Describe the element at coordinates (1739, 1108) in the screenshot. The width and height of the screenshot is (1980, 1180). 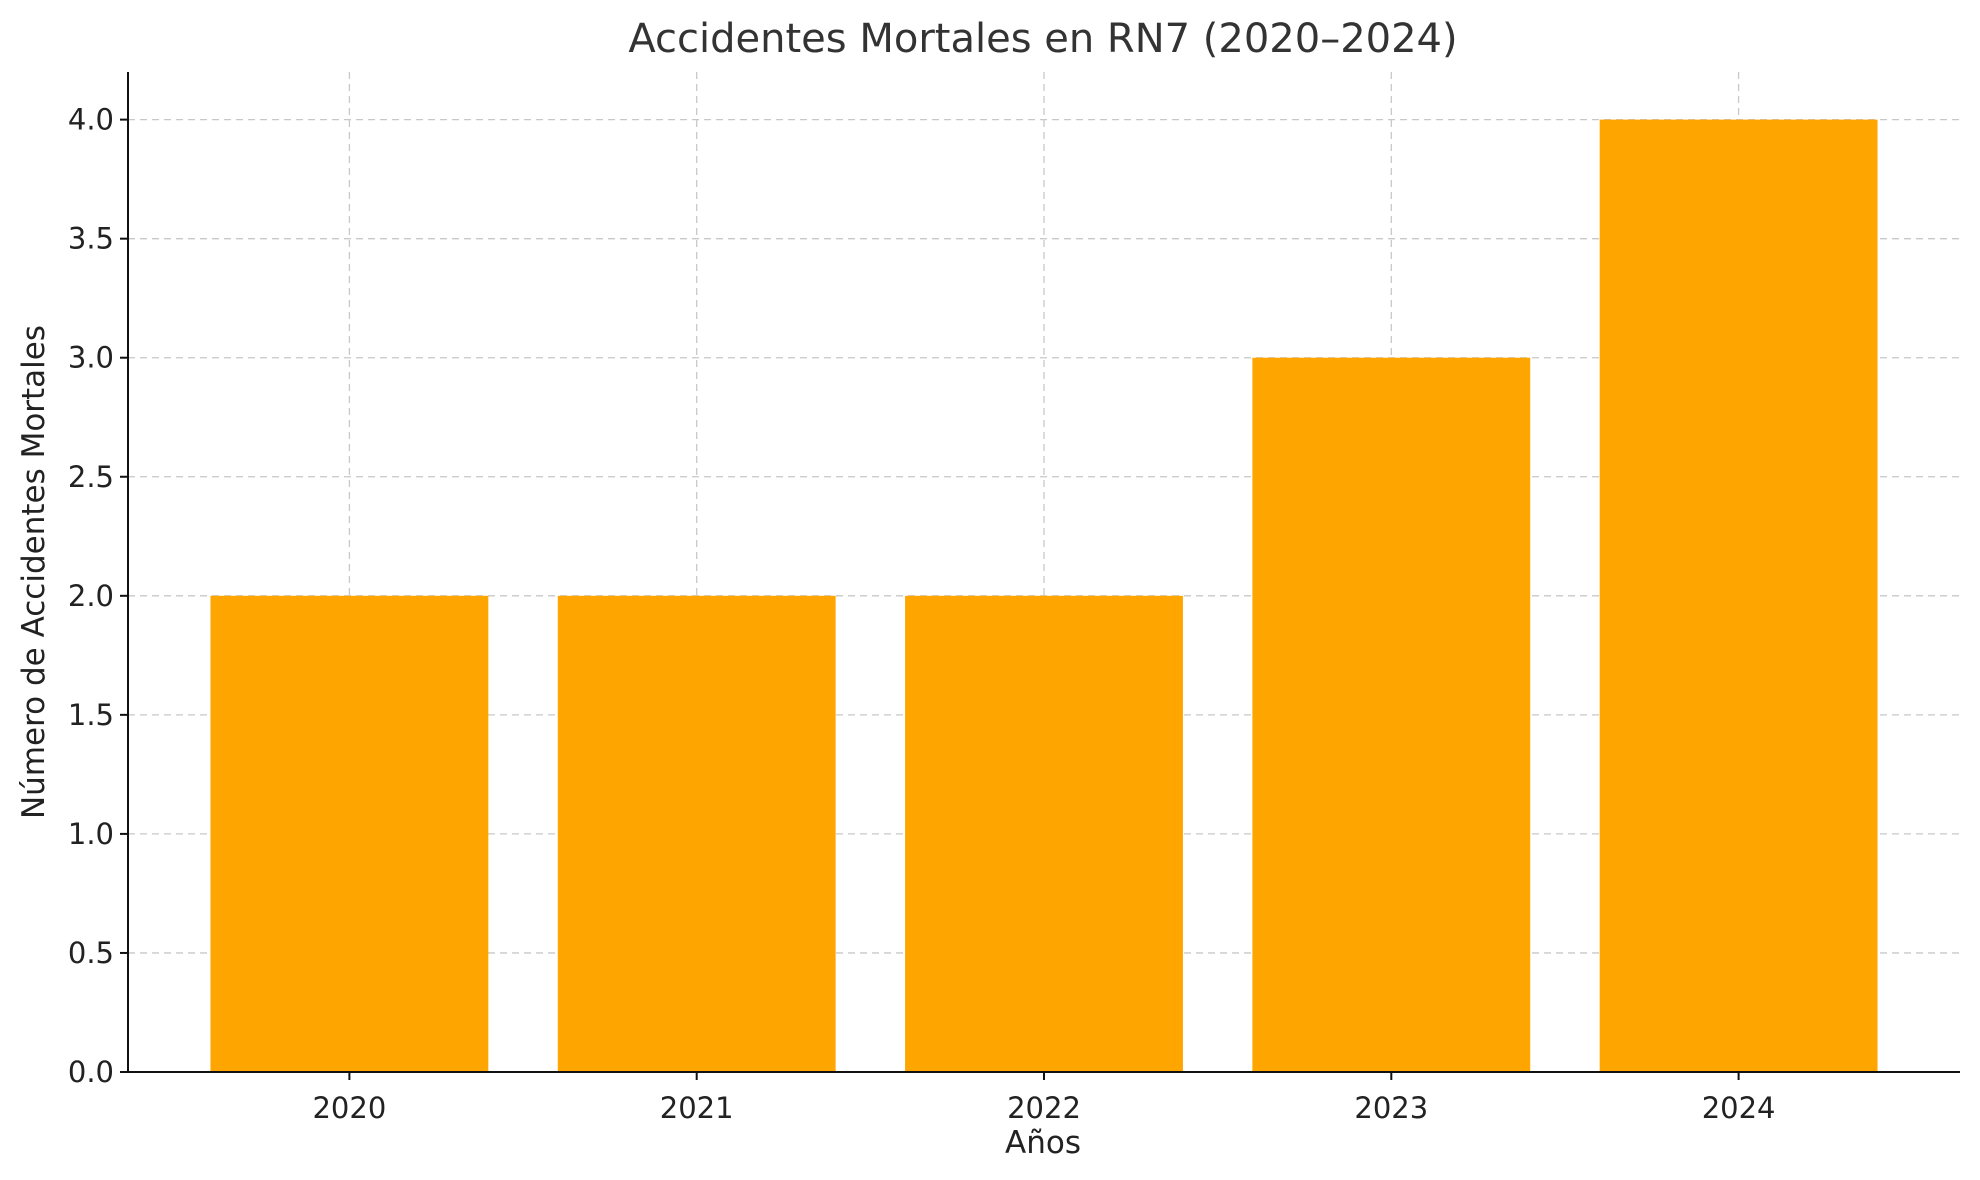
I see `x-tick-label: 2024` at that location.